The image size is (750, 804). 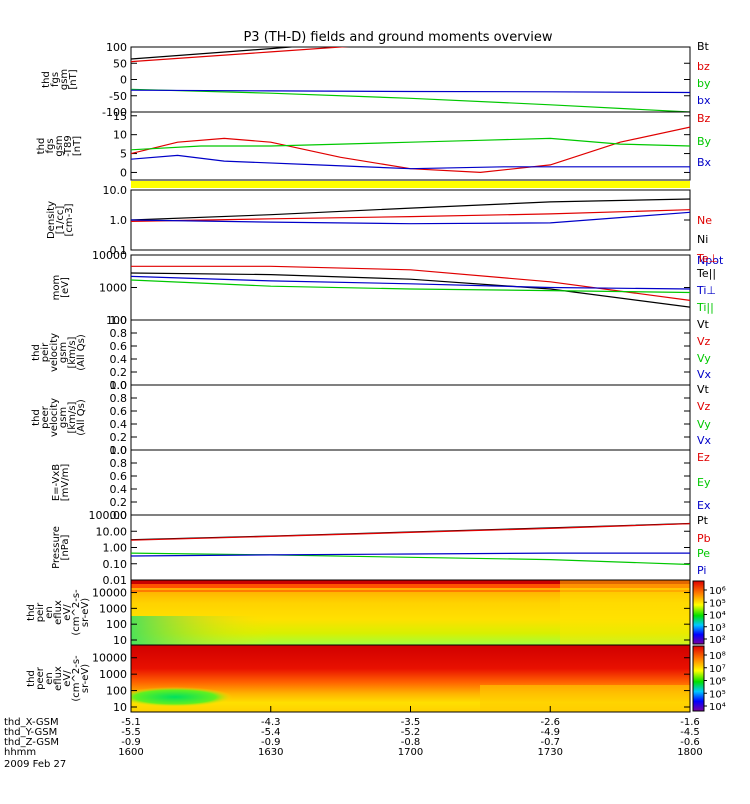 What do you see at coordinates (270, 752) in the screenshot?
I see `time-tick-label: 1630` at bounding box center [270, 752].